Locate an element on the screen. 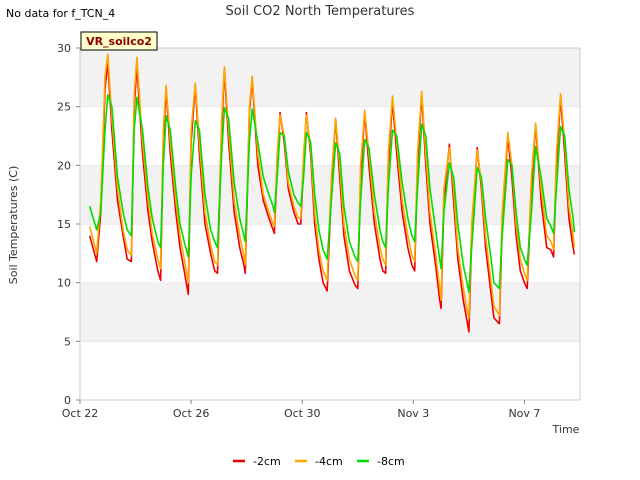 The image size is (640, 480). x-axis-label: Time is located at coordinates (566, 429).